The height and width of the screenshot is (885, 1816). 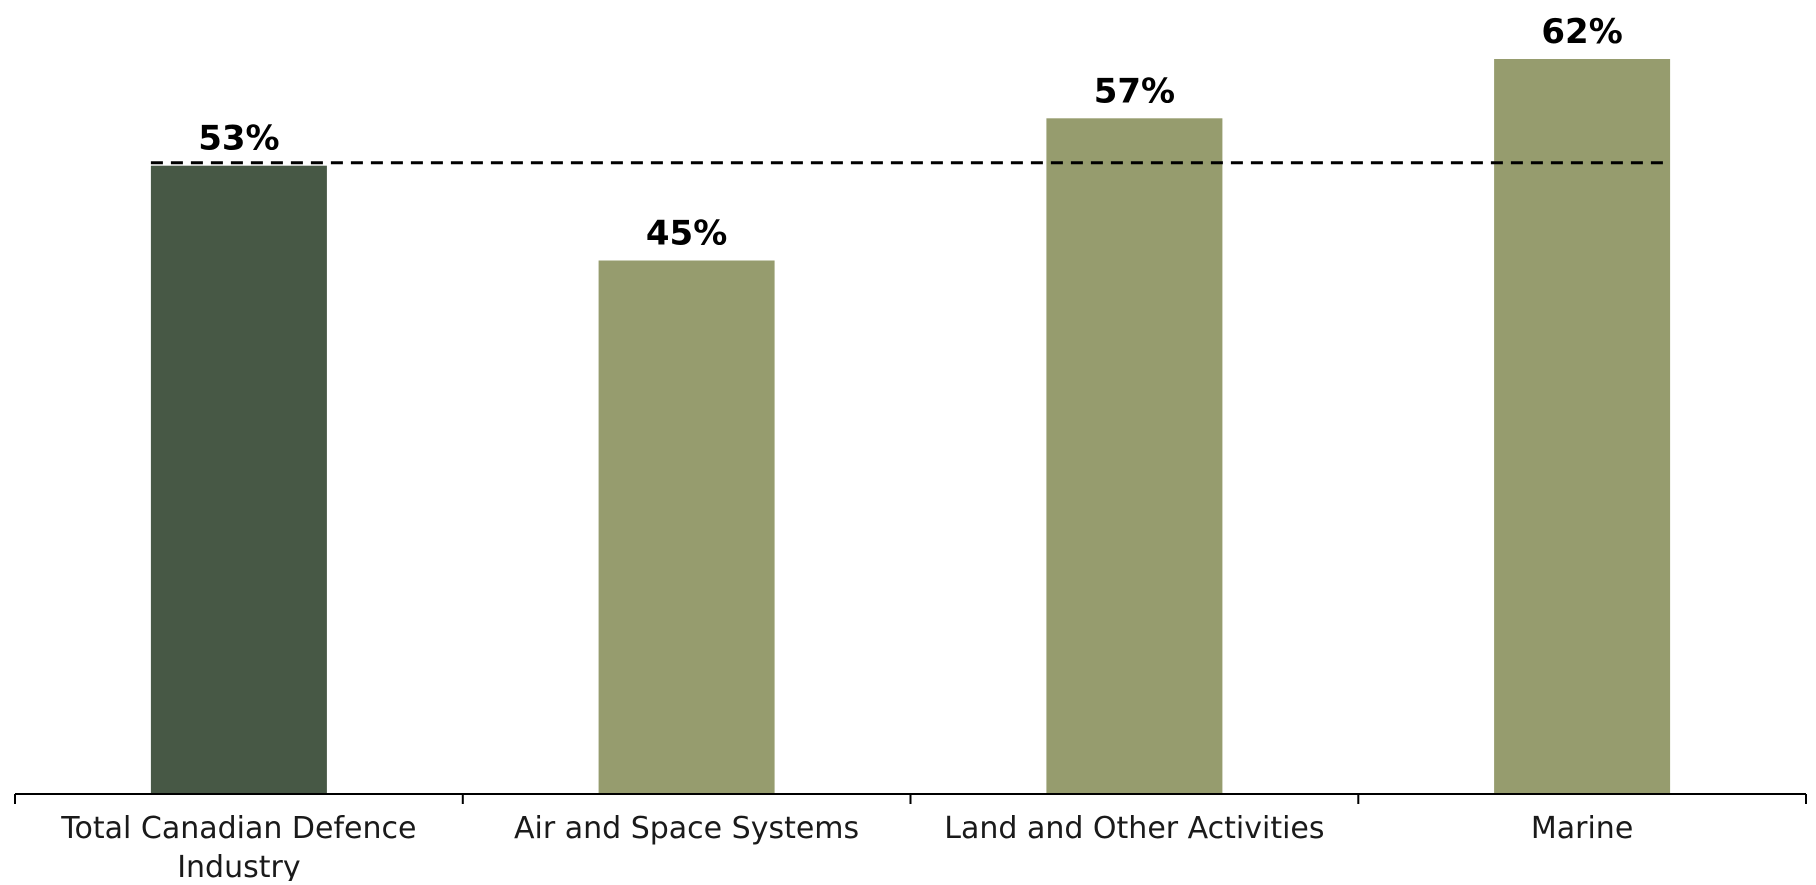 What do you see at coordinates (1581, 32) in the screenshot?
I see `data-label-3: 62%` at bounding box center [1581, 32].